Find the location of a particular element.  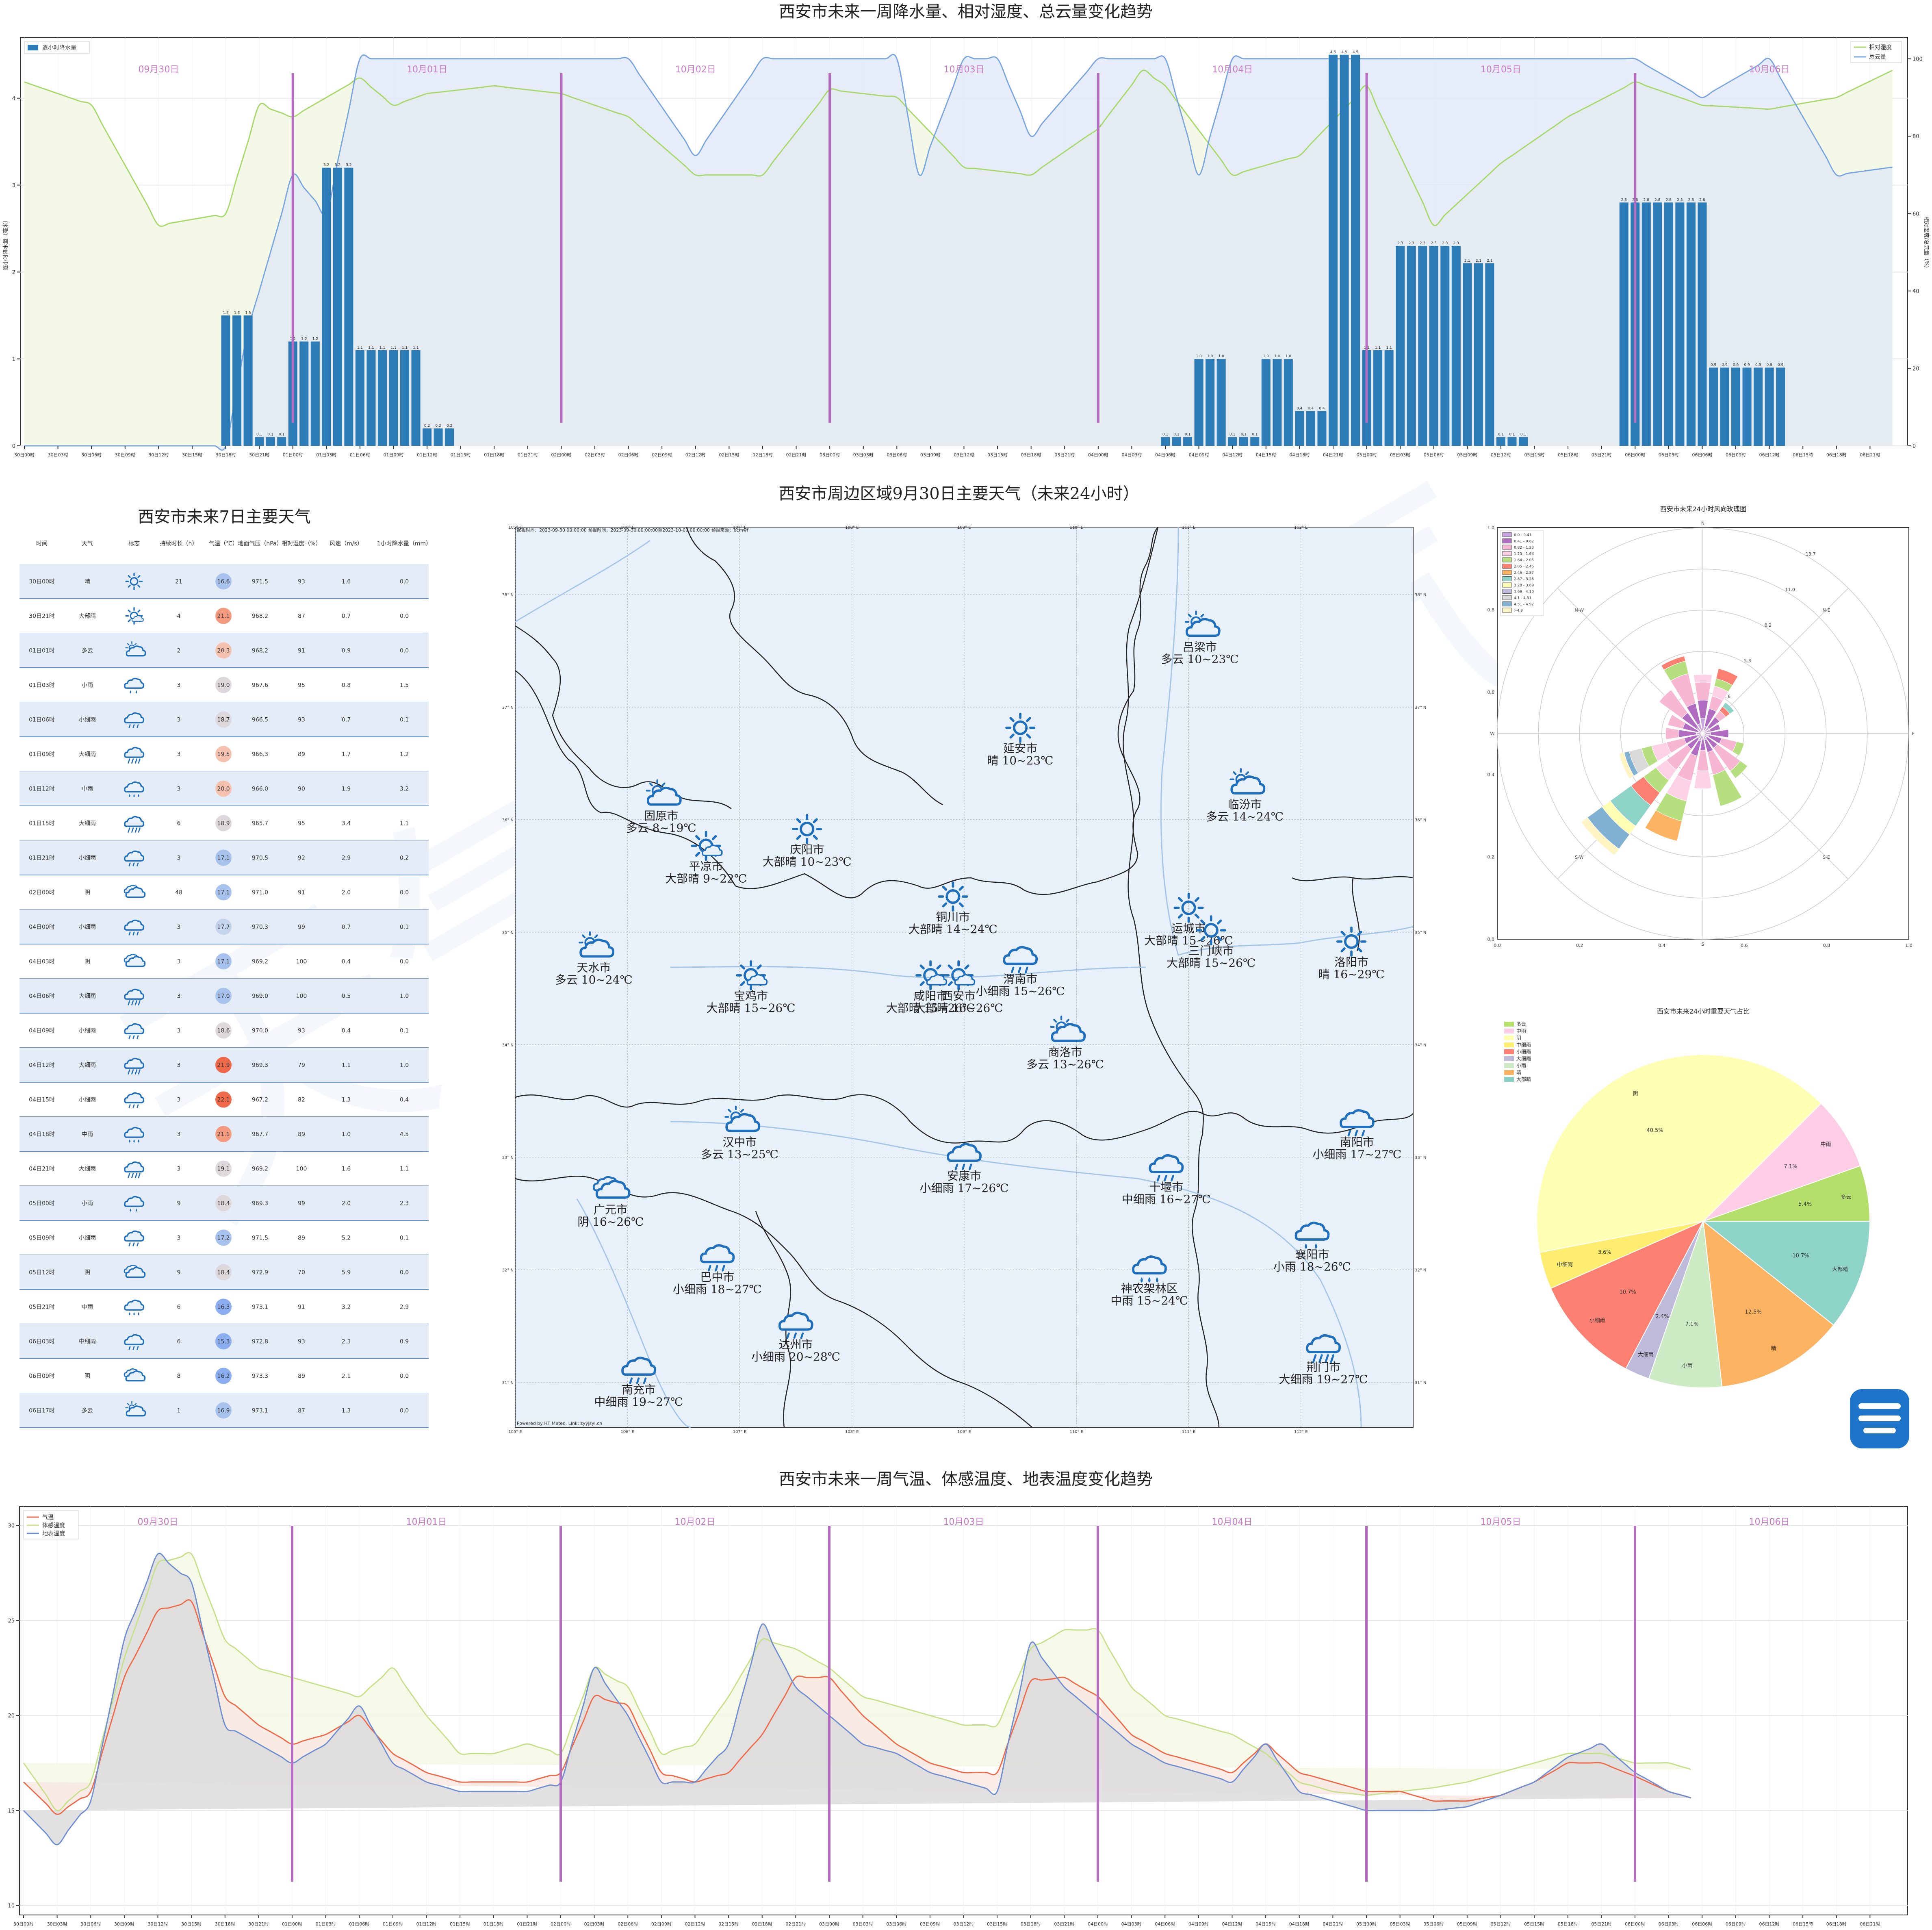

table-cell: 973.3 is located at coordinates (260, 1376).